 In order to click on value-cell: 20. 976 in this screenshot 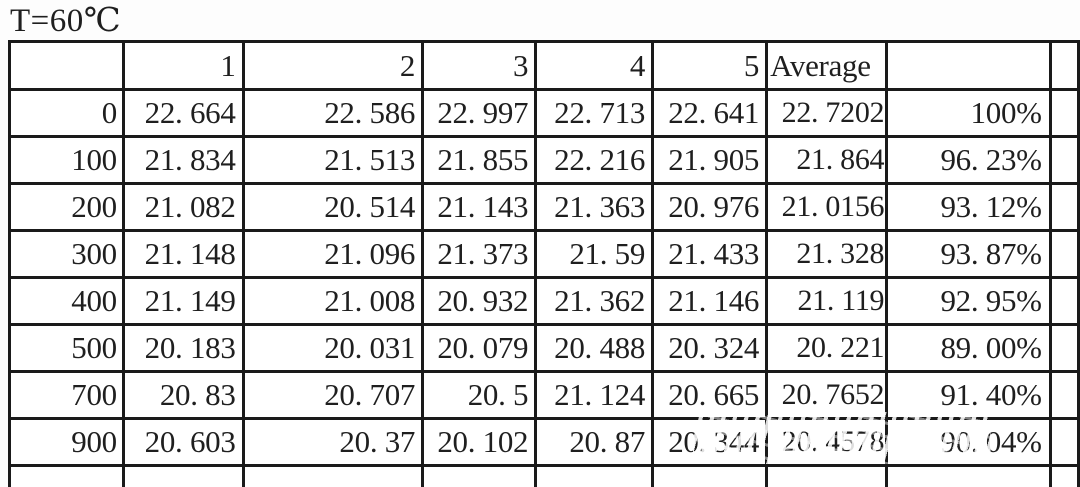, I will do `click(710, 207)`.